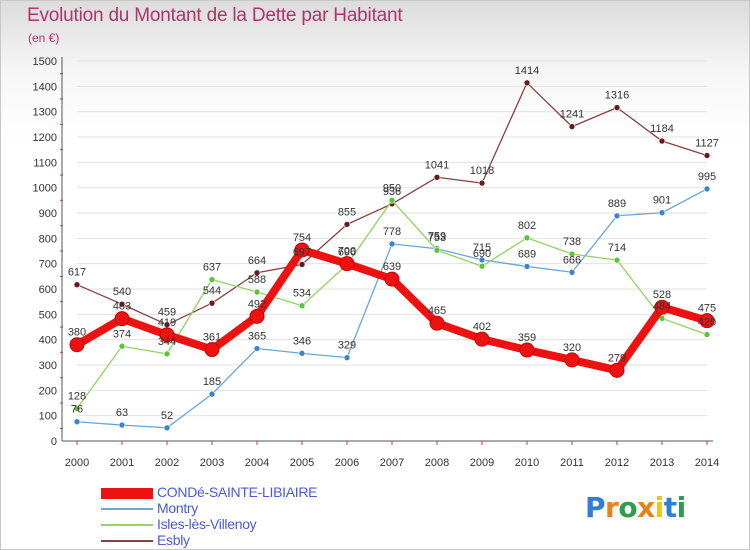 This screenshot has height=550, width=750. What do you see at coordinates (617, 358) in the screenshot?
I see `data-label-0-2012: 279` at bounding box center [617, 358].